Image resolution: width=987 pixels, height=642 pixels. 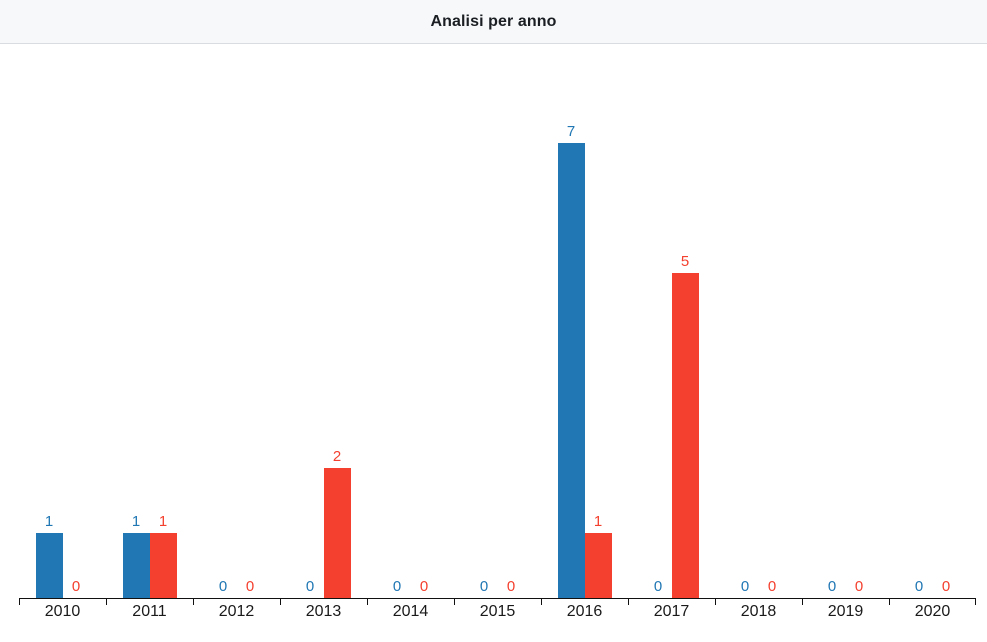 I want to click on value-label-serie-rossa-2018: 0, so click(x=772, y=586).